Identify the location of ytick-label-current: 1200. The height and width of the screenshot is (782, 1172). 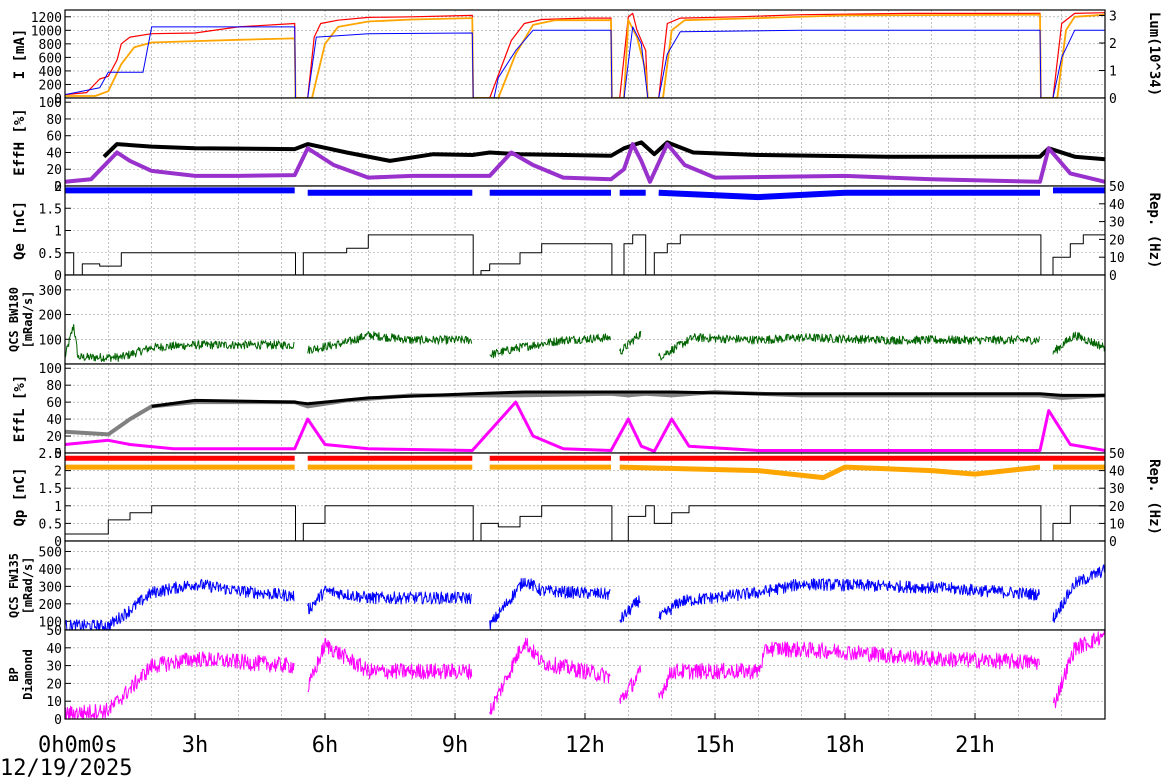
(46, 18).